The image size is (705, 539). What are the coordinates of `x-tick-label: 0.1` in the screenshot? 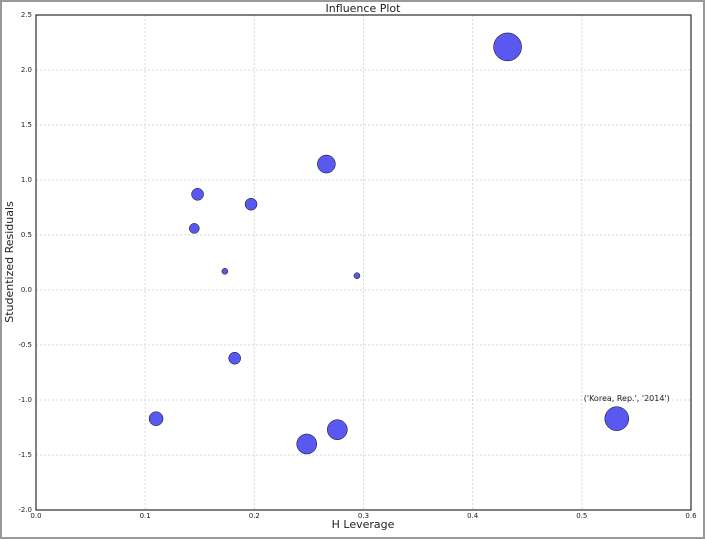 It's located at (145, 516).